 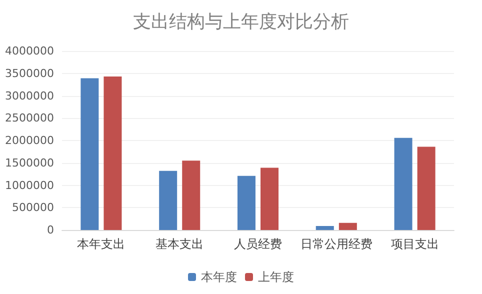 I want to click on legend-label: 本年度, so click(x=219, y=277).